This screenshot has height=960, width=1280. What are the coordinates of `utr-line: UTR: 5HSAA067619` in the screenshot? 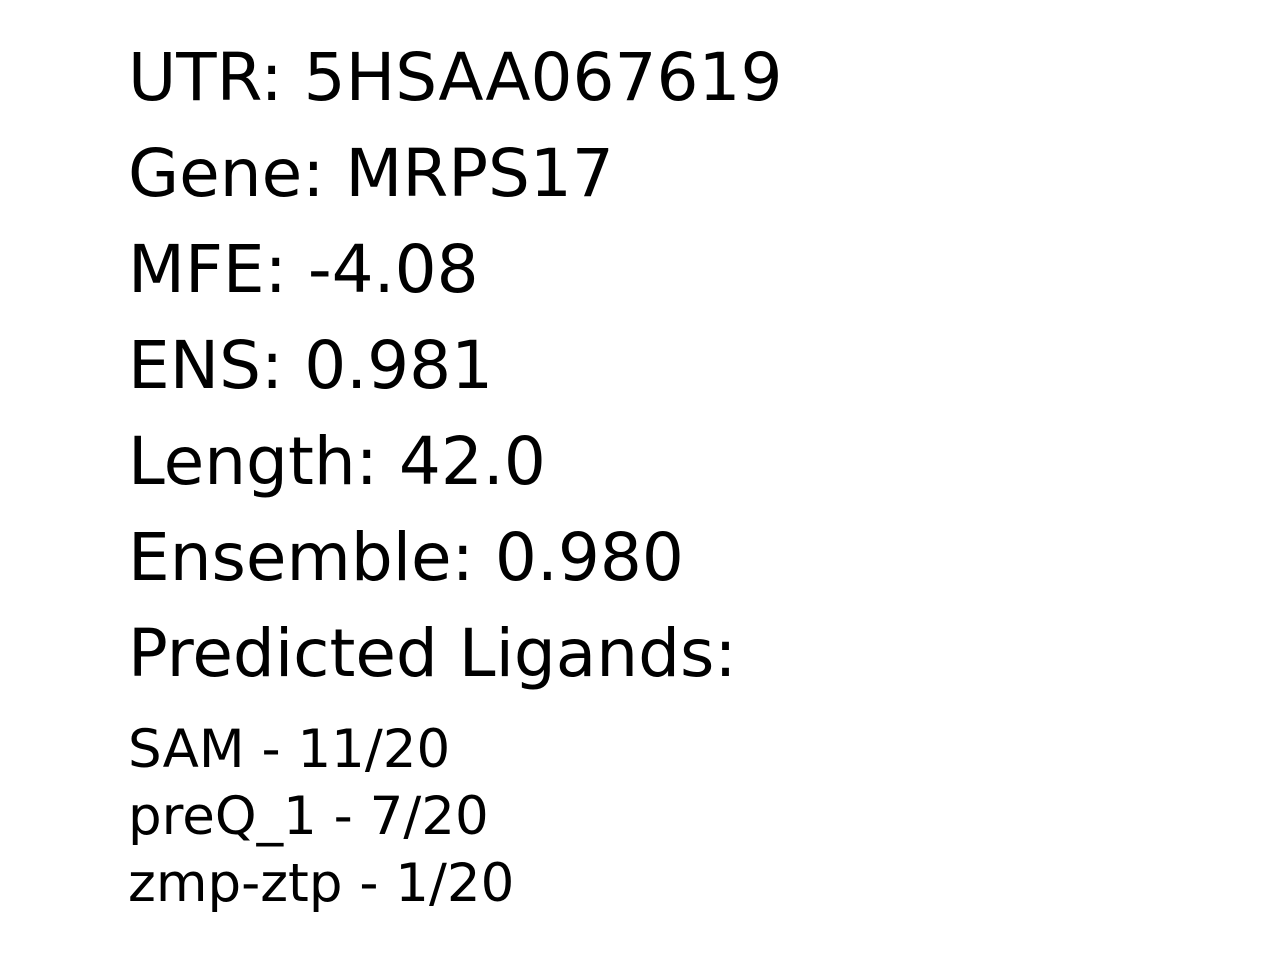 It's located at (455, 77).